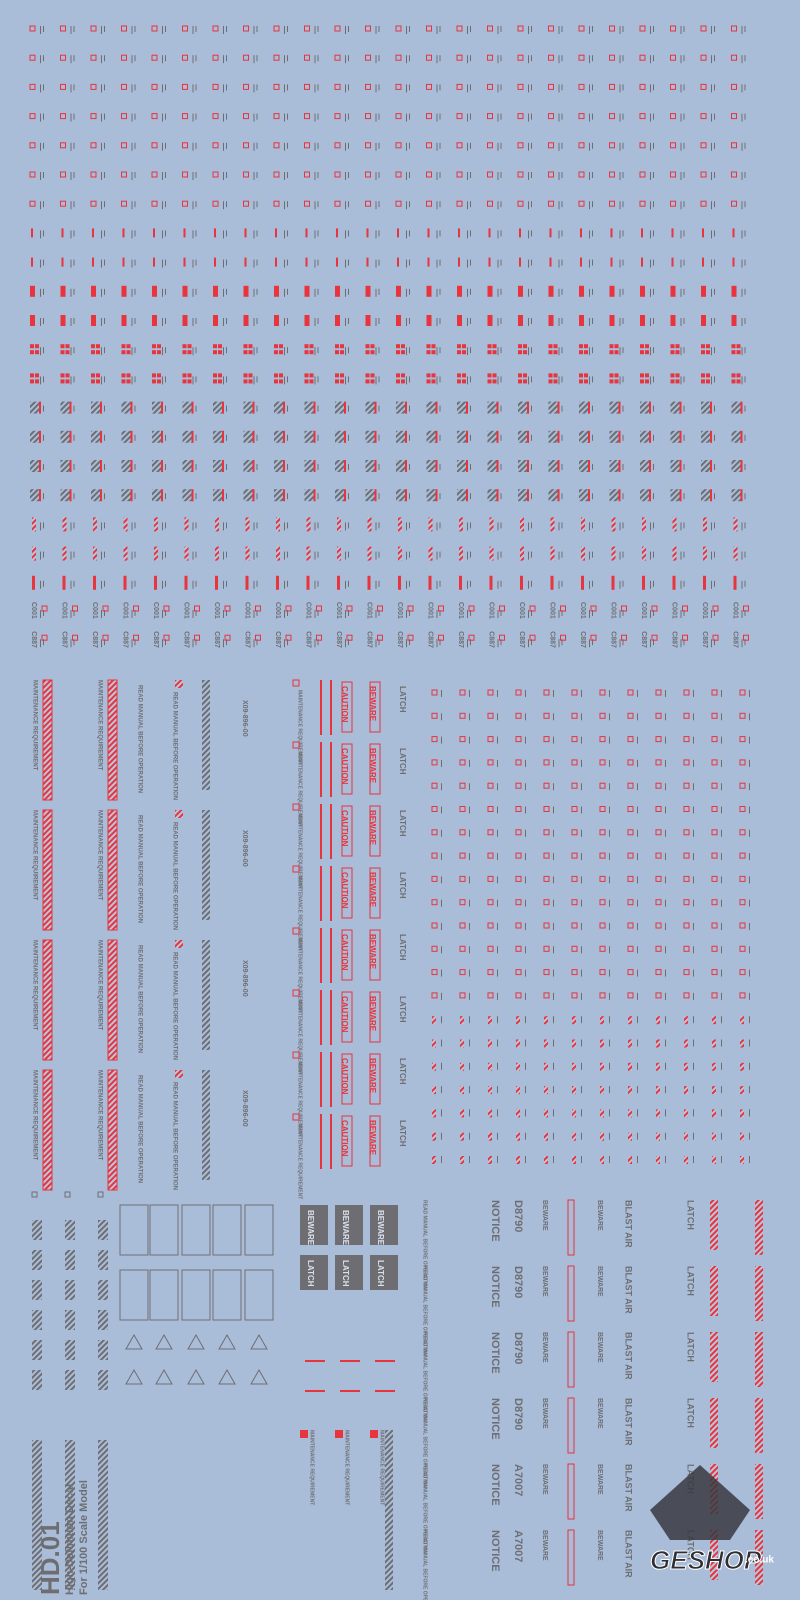 This screenshot has height=1600, width=800. I want to click on decal-label: MAINTENANCE REQUIREMENT, so click(300, 1099).